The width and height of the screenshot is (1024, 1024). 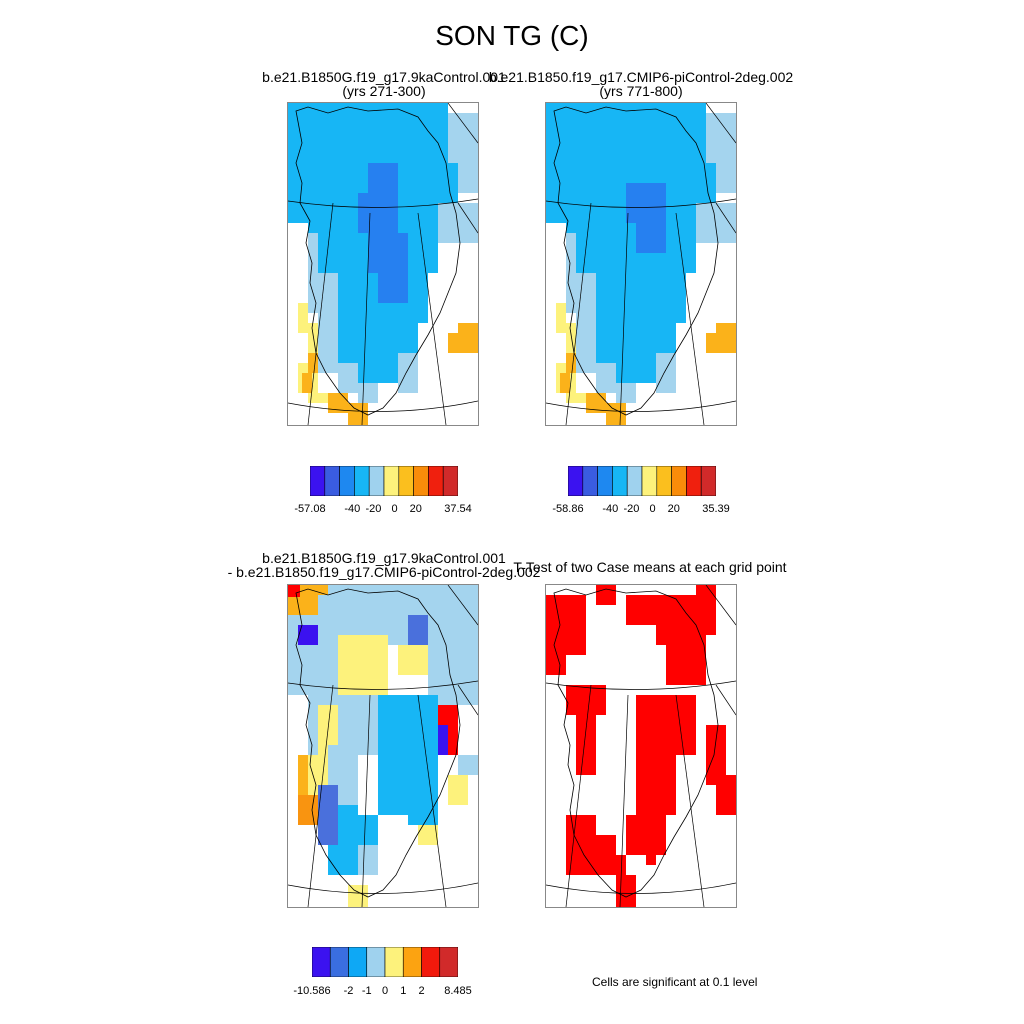 What do you see at coordinates (373, 509) in the screenshot?
I see `colorbar-tick-label: -20` at bounding box center [373, 509].